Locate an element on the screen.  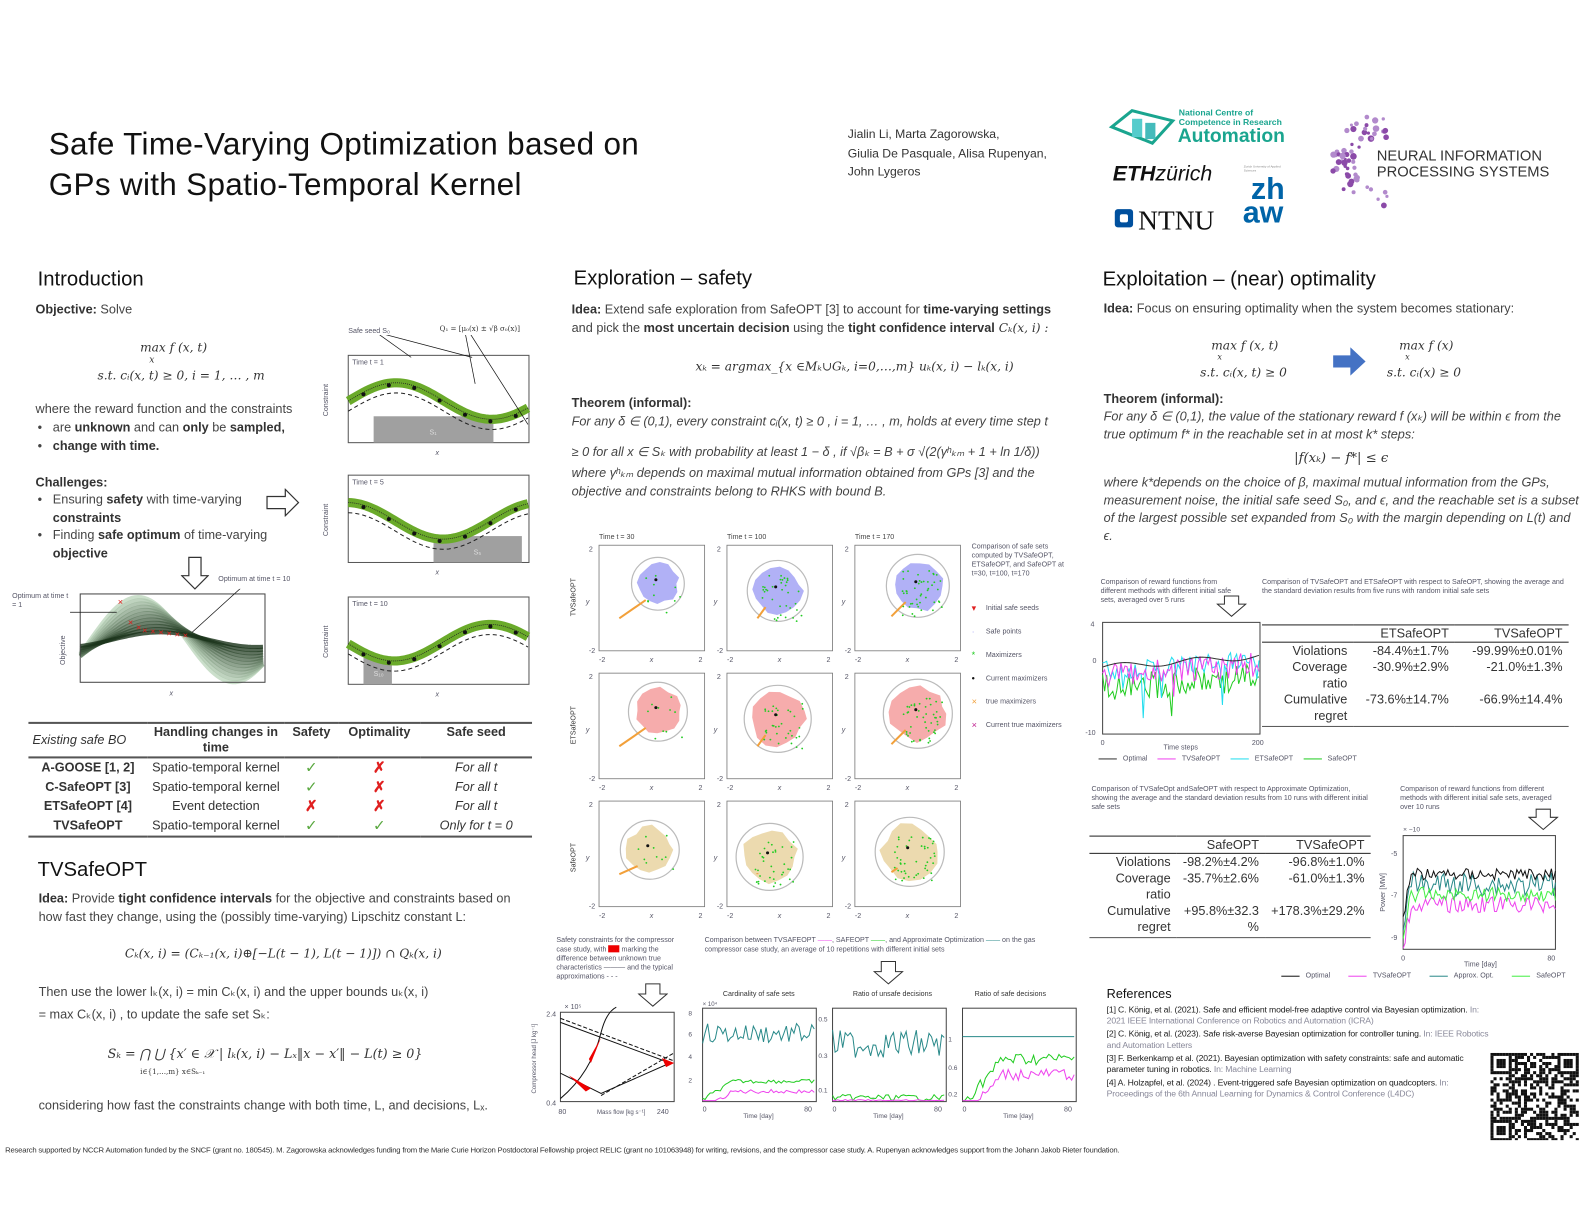
theorem-label: Theorem (informal): is located at coordinates (1163, 399).